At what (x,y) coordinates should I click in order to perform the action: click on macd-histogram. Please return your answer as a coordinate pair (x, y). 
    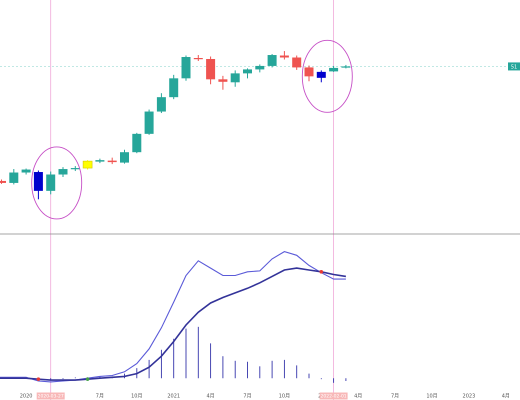
    Looking at the image, I should click on (174, 354).